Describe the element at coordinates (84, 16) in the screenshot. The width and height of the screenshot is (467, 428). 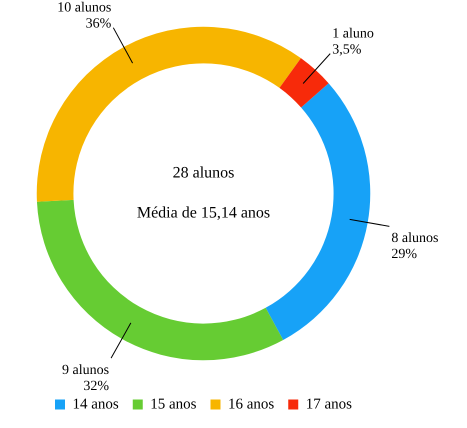
I see `data-label: 10 alunos 36%` at that location.